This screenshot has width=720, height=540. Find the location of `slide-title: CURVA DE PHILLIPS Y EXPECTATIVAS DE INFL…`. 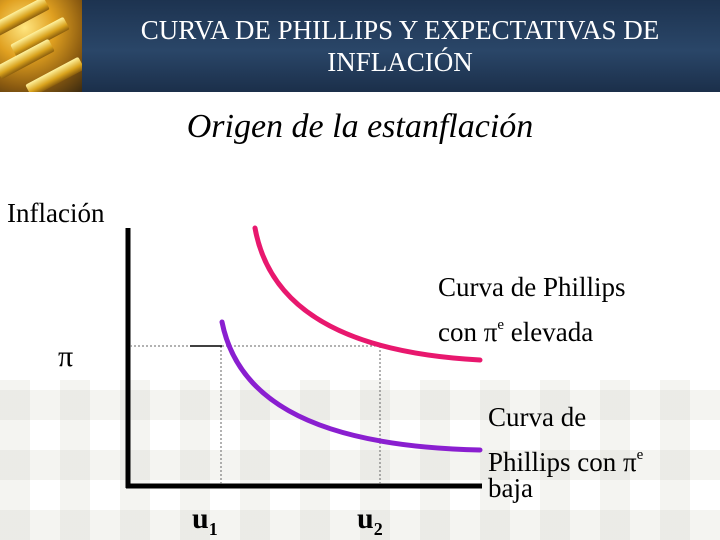

slide-title: CURVA DE PHILLIPS Y EXPECTATIVAS DE INFL… is located at coordinates (400, 46).